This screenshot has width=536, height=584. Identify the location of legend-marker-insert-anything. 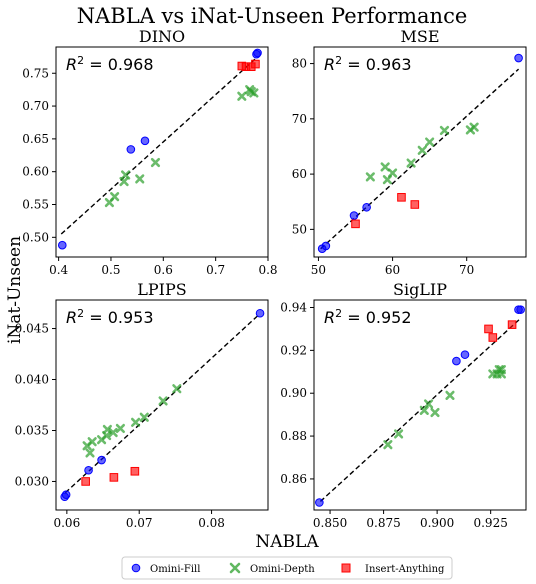
(346, 568).